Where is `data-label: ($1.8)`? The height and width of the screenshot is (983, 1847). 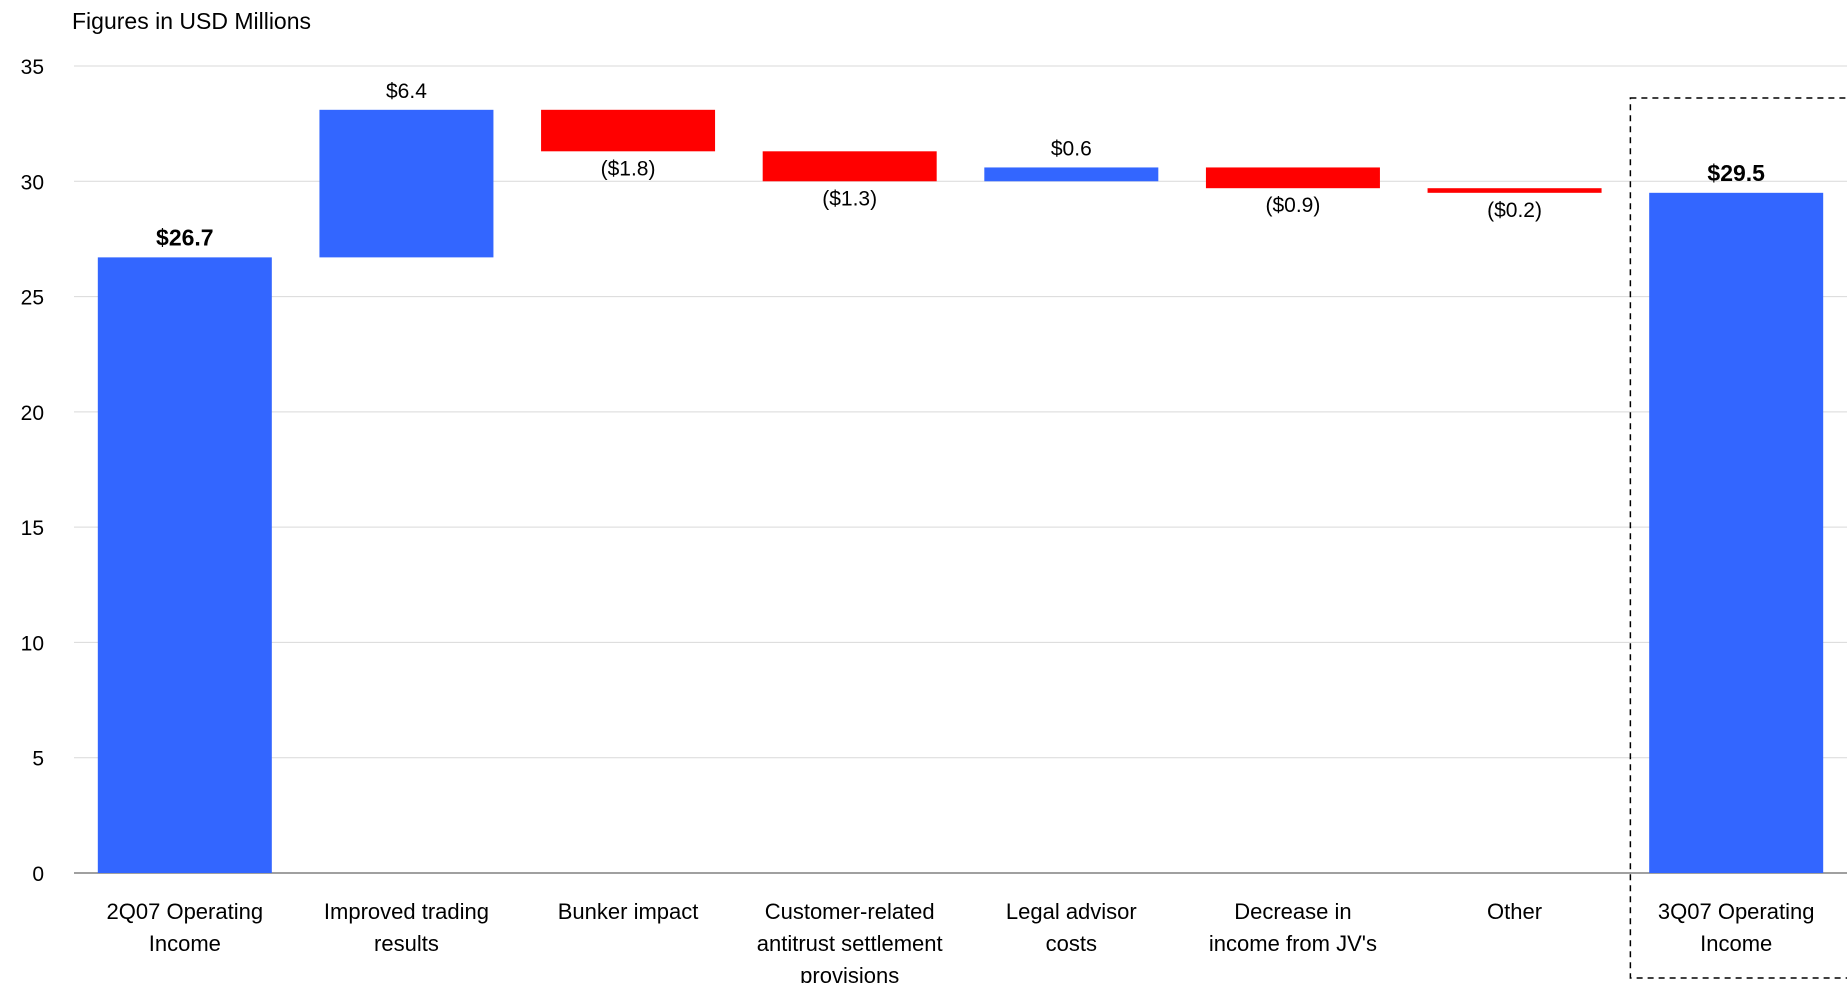
data-label: ($1.8) is located at coordinates (628, 168).